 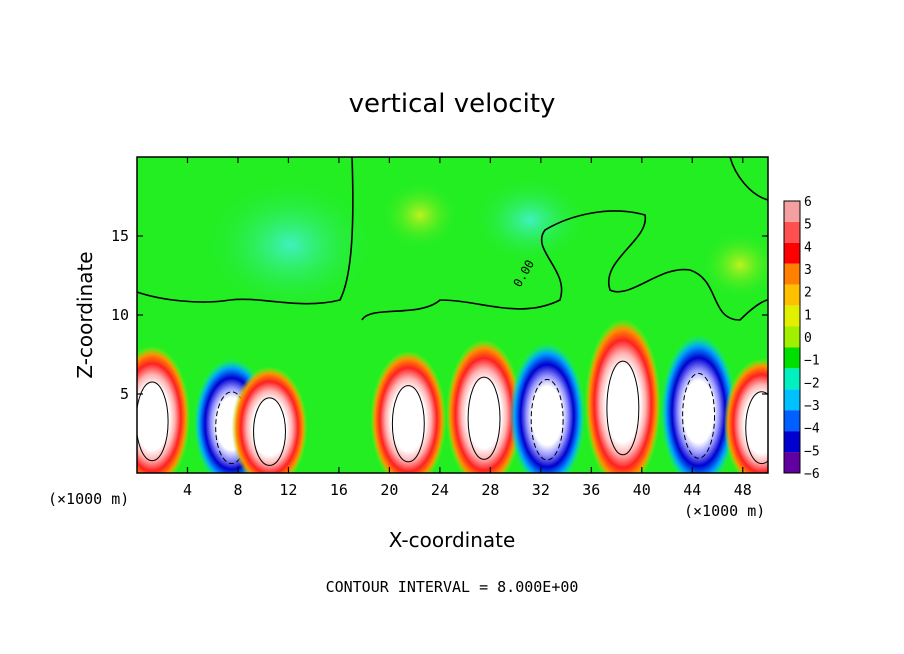 What do you see at coordinates (452, 587) in the screenshot?
I see `contour-interval-note: CONTOUR INTERVAL = 8.000E+00` at bounding box center [452, 587].